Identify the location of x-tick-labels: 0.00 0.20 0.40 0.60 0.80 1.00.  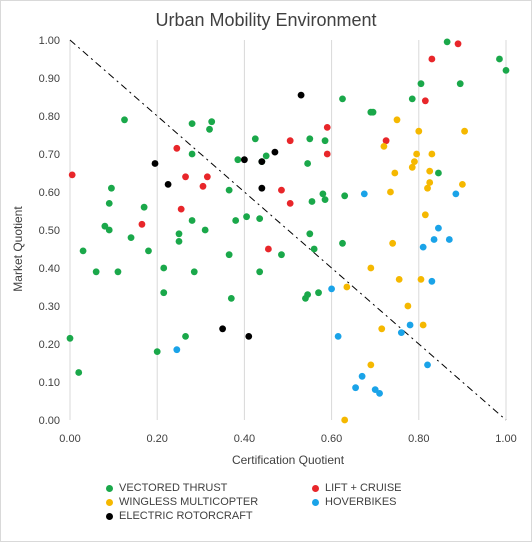
(287, 439).